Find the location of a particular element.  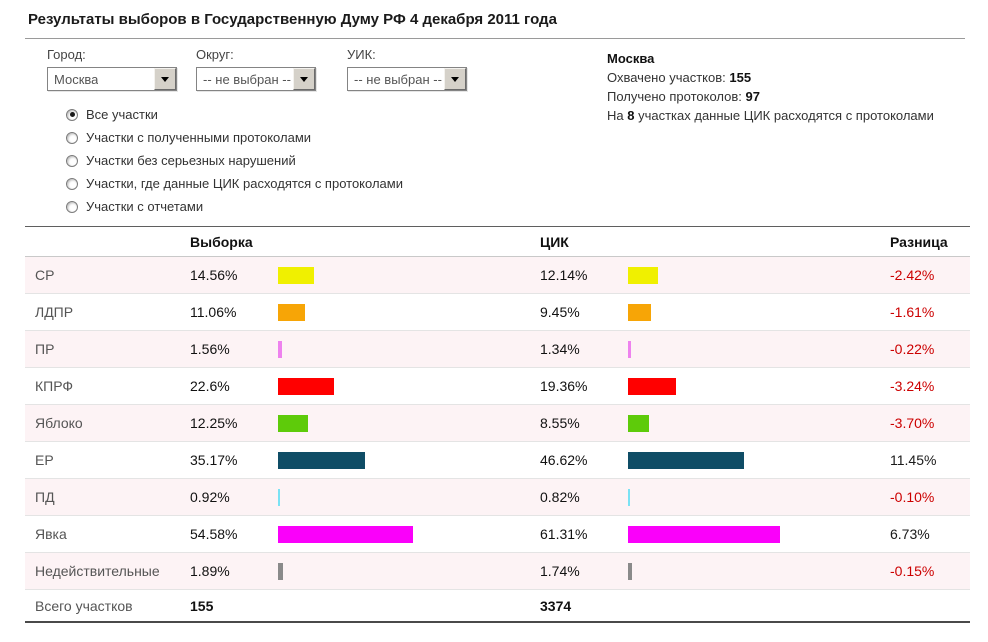

table-row: ЛДПР 11.06% 9.45% -1.61% is located at coordinates (497, 312).